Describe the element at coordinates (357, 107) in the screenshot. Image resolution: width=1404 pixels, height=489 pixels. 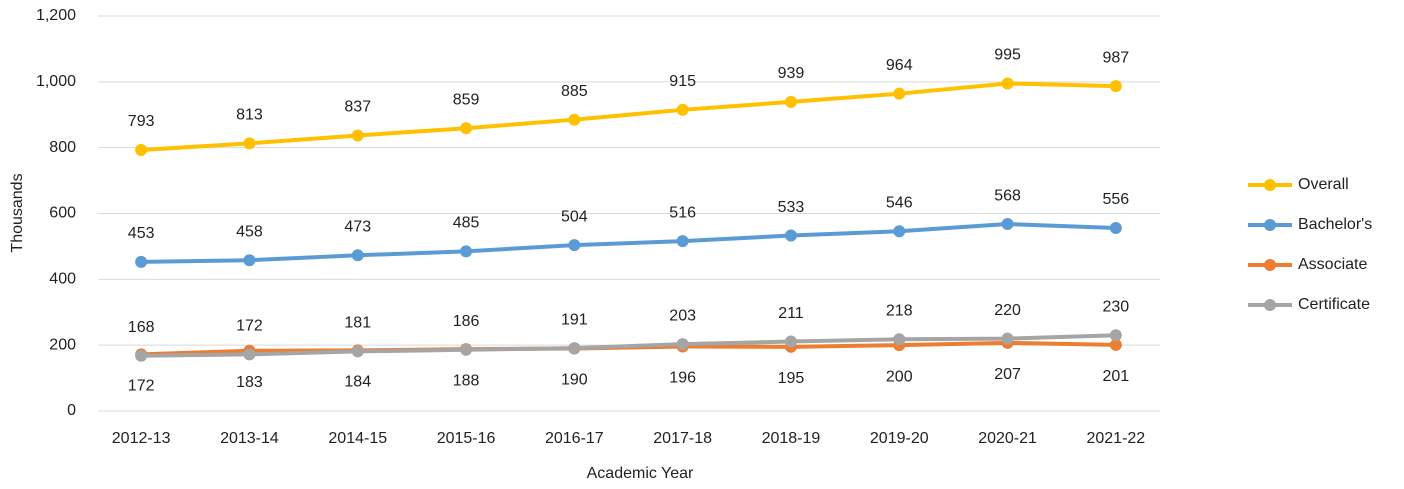
I see `data-label: 837` at that location.